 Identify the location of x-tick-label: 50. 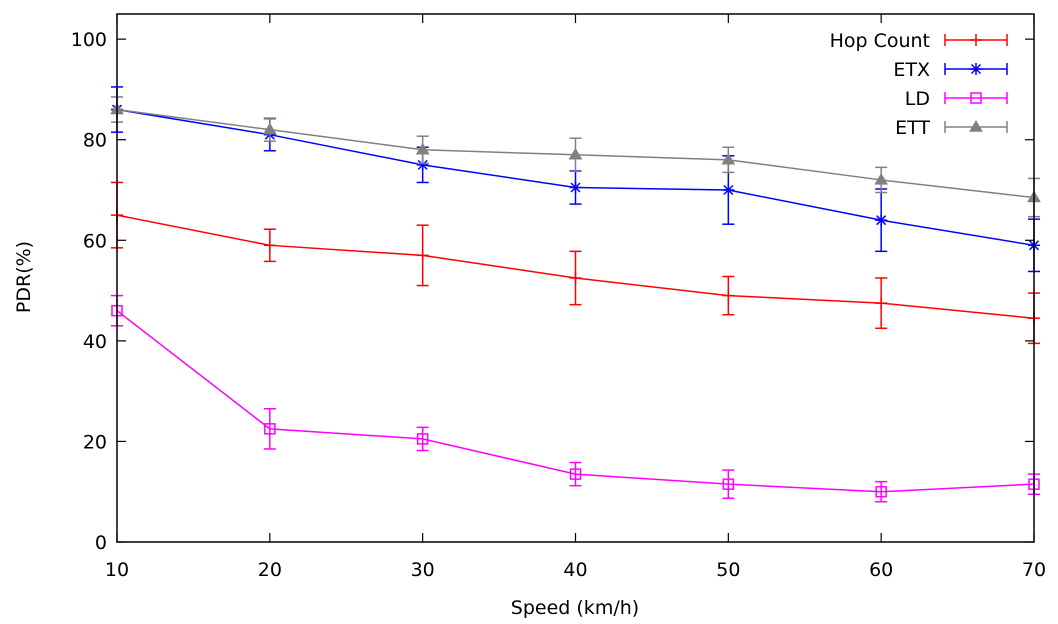
(728, 570).